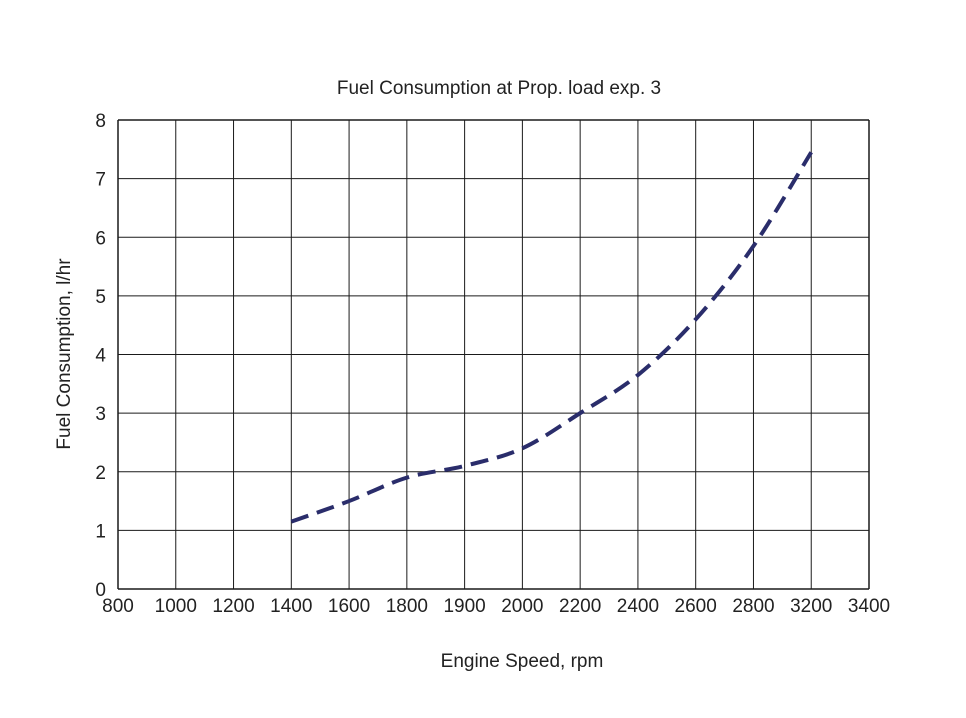 Image resolution: width=966 pixels, height=718 pixels. Describe the element at coordinates (100, 297) in the screenshot. I see `y-tick-label: 5` at that location.